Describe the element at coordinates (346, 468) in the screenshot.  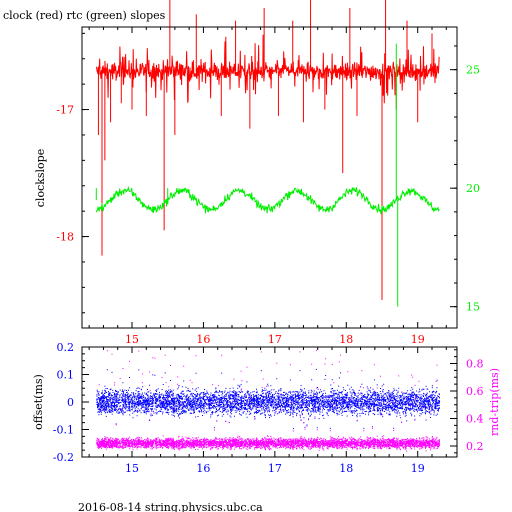
I see `offset-xtick-label: 18` at that location.